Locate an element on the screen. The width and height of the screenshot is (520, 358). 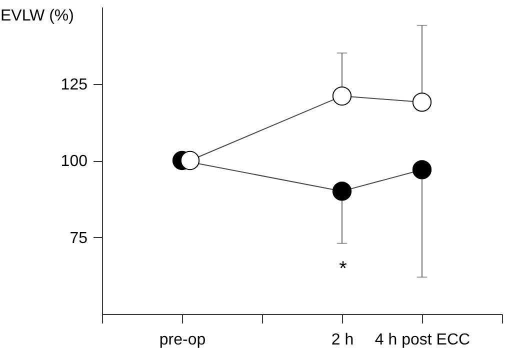
annotation: * is located at coordinates (343, 269).